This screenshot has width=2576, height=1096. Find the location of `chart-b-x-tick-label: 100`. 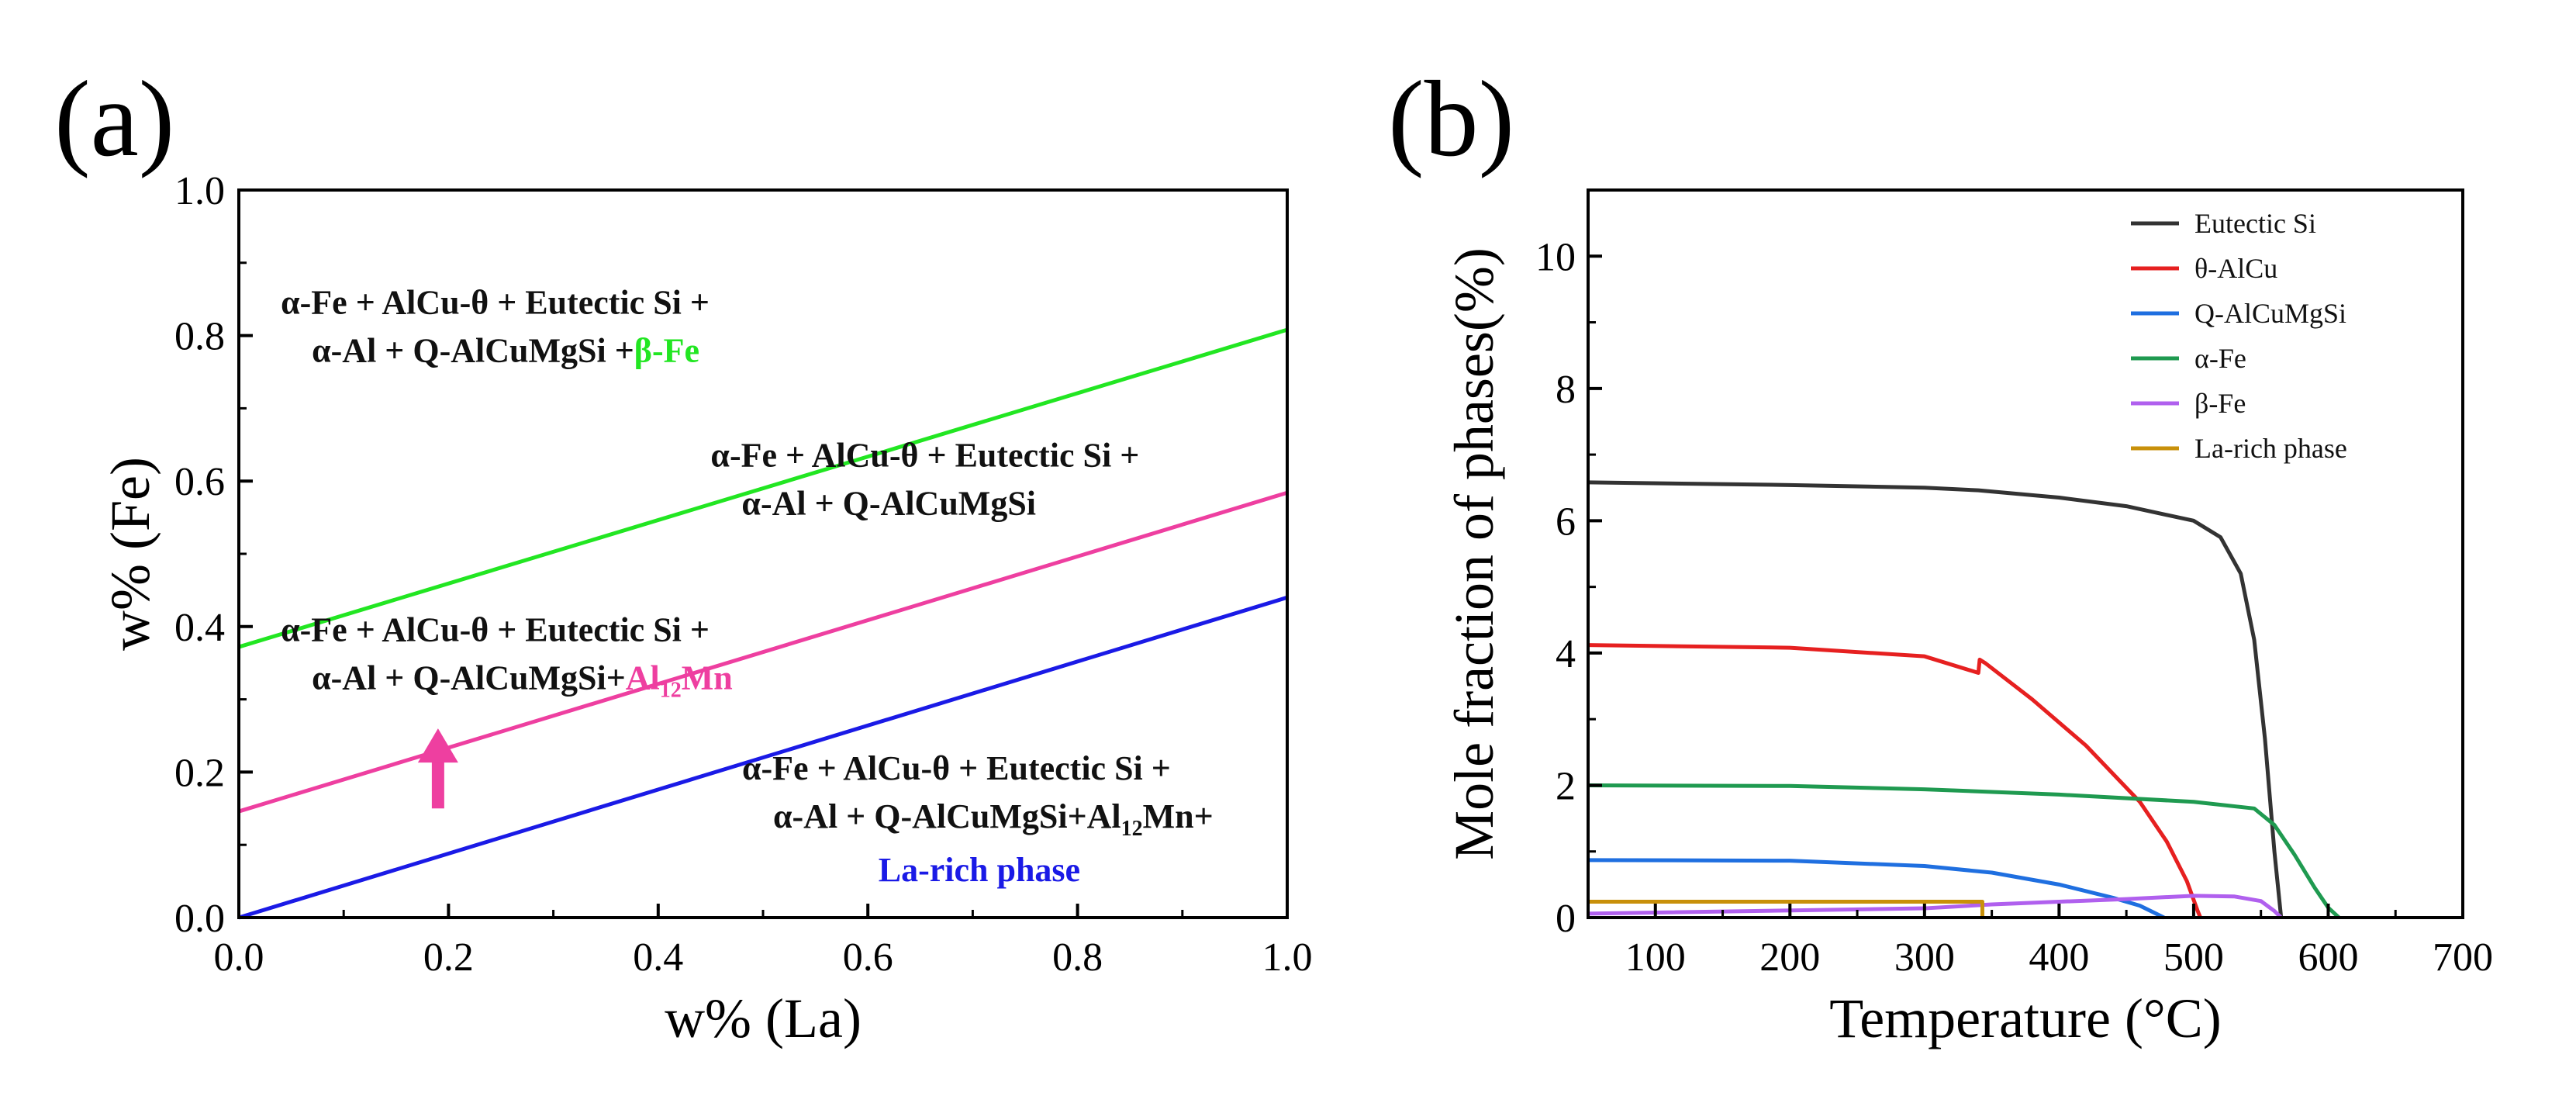

chart-b-x-tick-label: 100 is located at coordinates (1655, 957).